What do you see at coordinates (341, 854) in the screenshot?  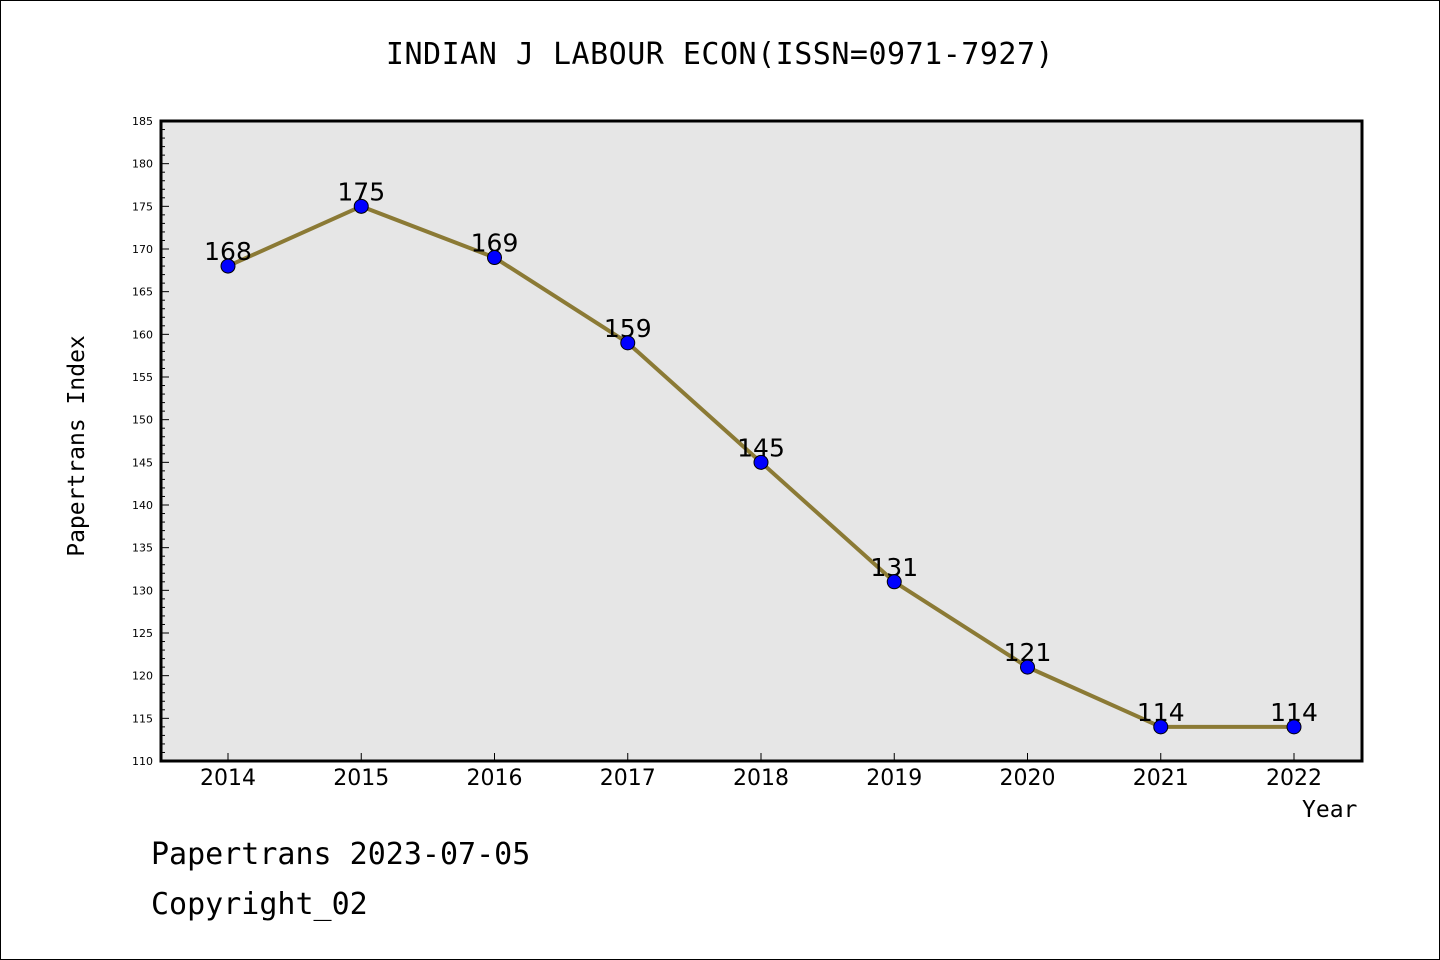 I see `footer-date: Papertrans 2023-07-05` at bounding box center [341, 854].